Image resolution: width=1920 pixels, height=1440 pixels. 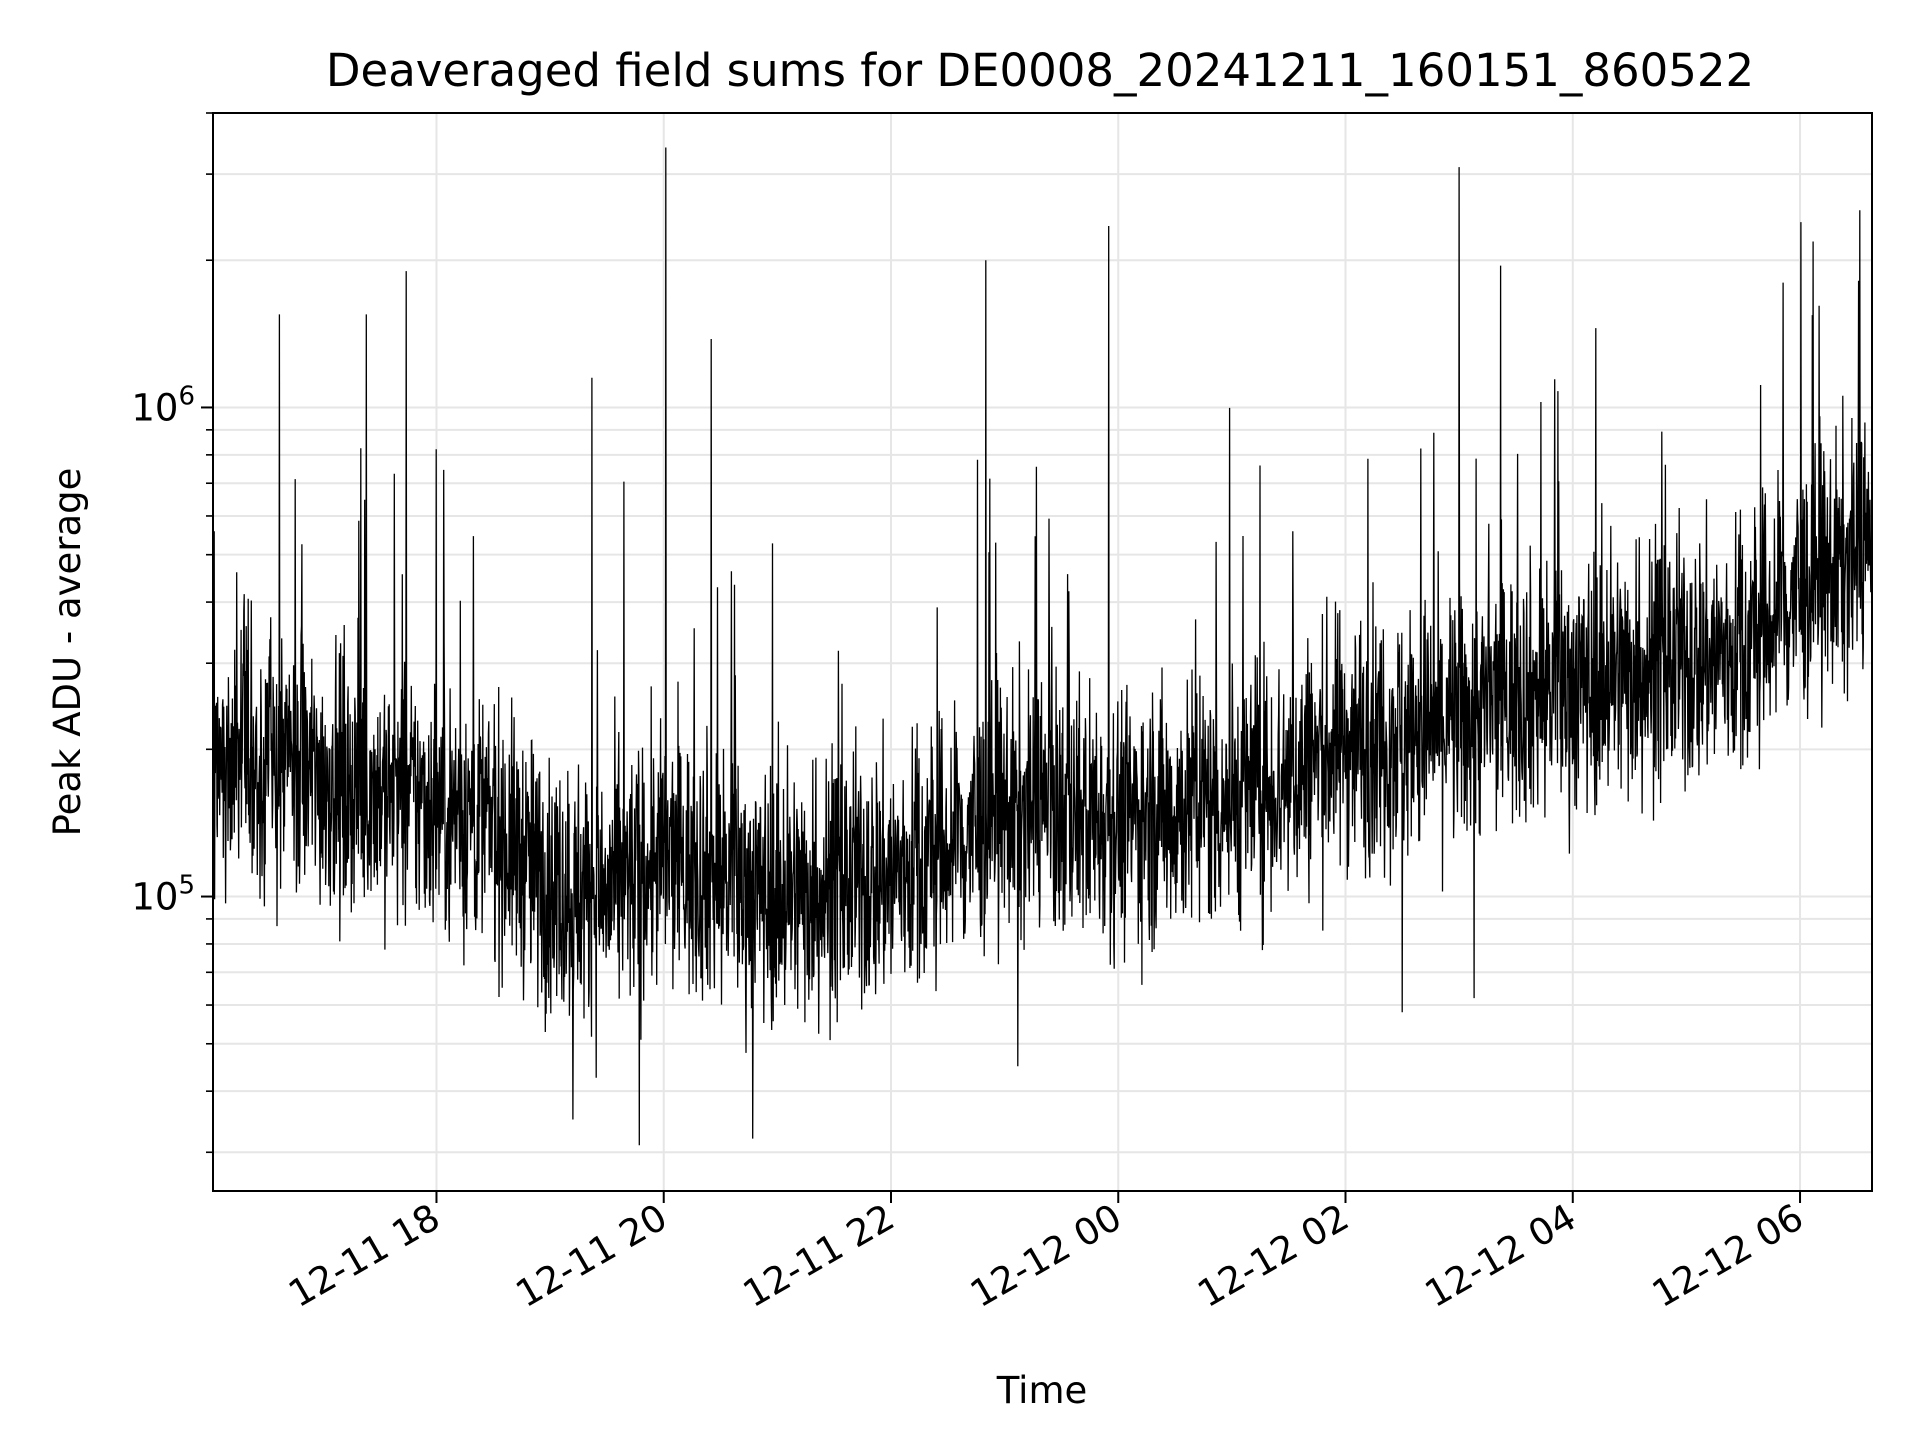 What do you see at coordinates (1042, 1390) in the screenshot?
I see `x-axis-label: Time` at bounding box center [1042, 1390].